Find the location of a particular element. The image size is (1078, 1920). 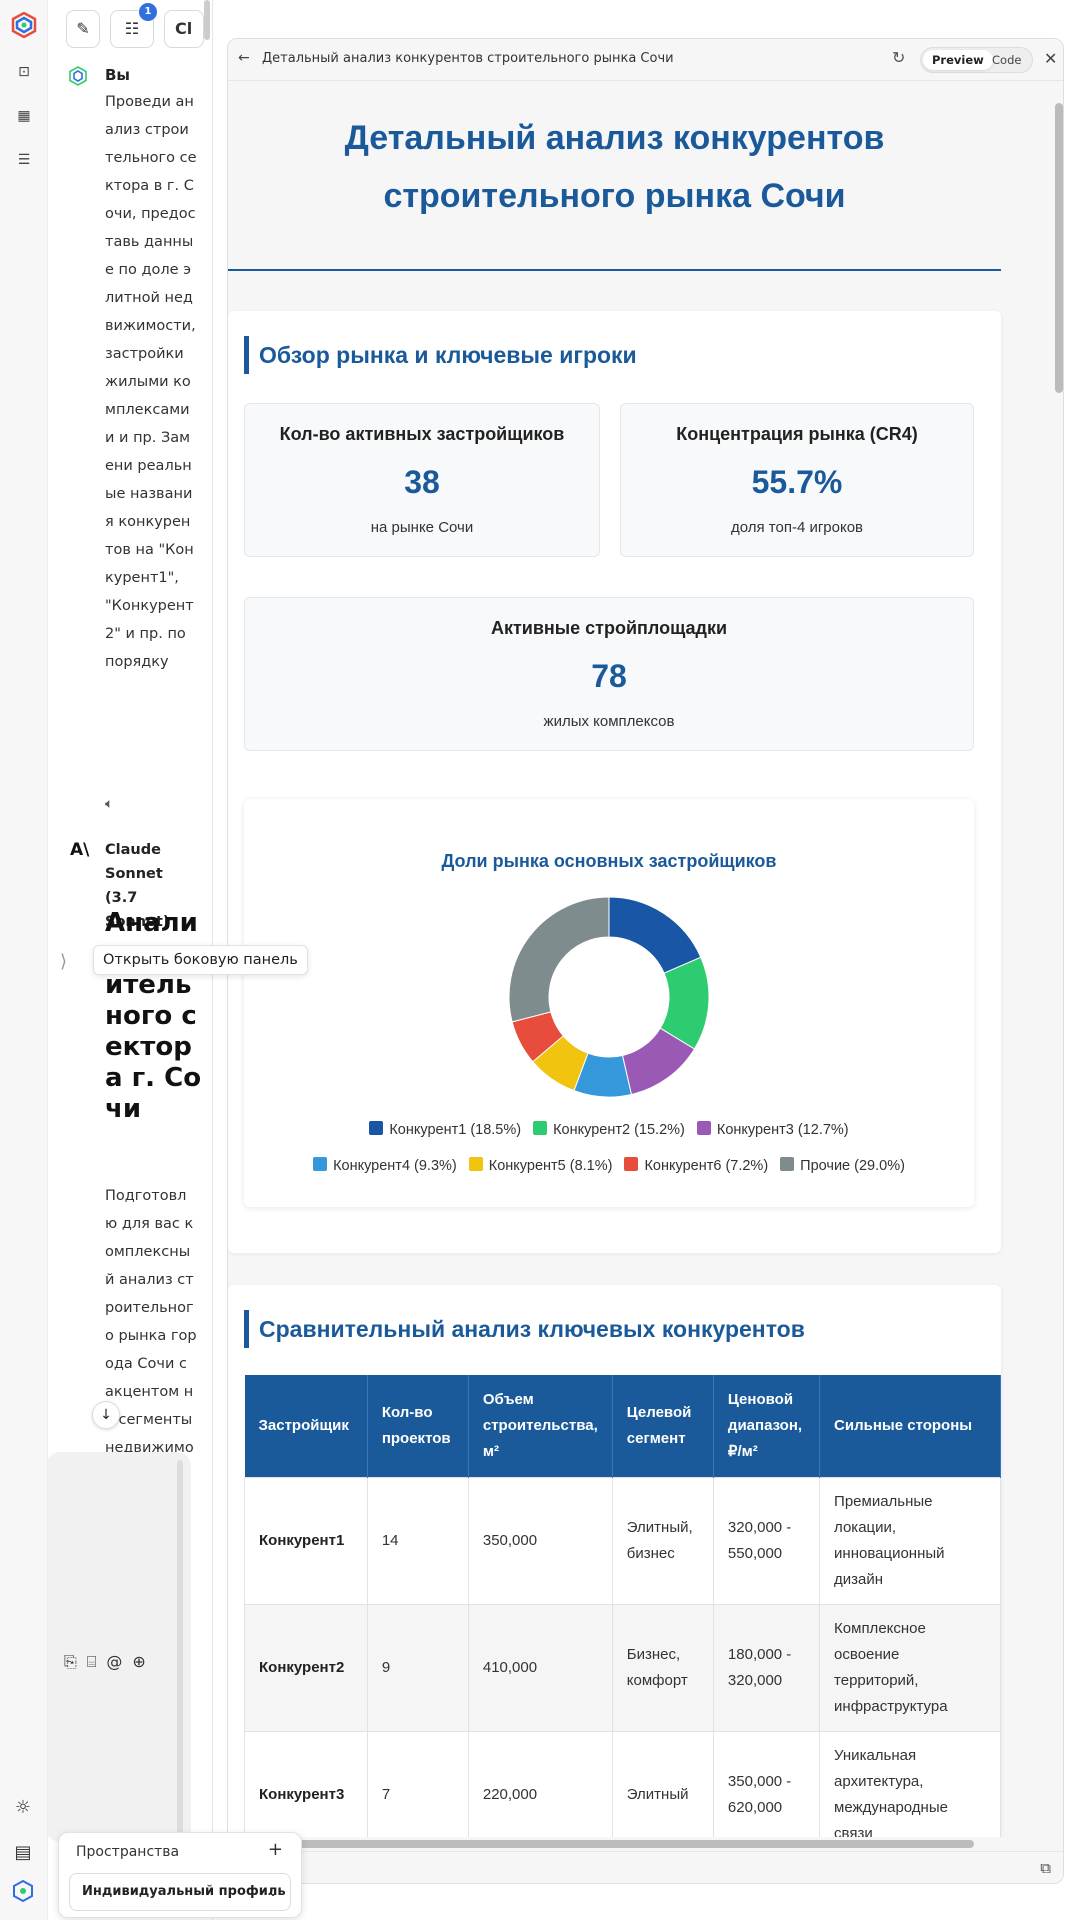

close-icon: ✕ is located at coordinates (1051, 58).